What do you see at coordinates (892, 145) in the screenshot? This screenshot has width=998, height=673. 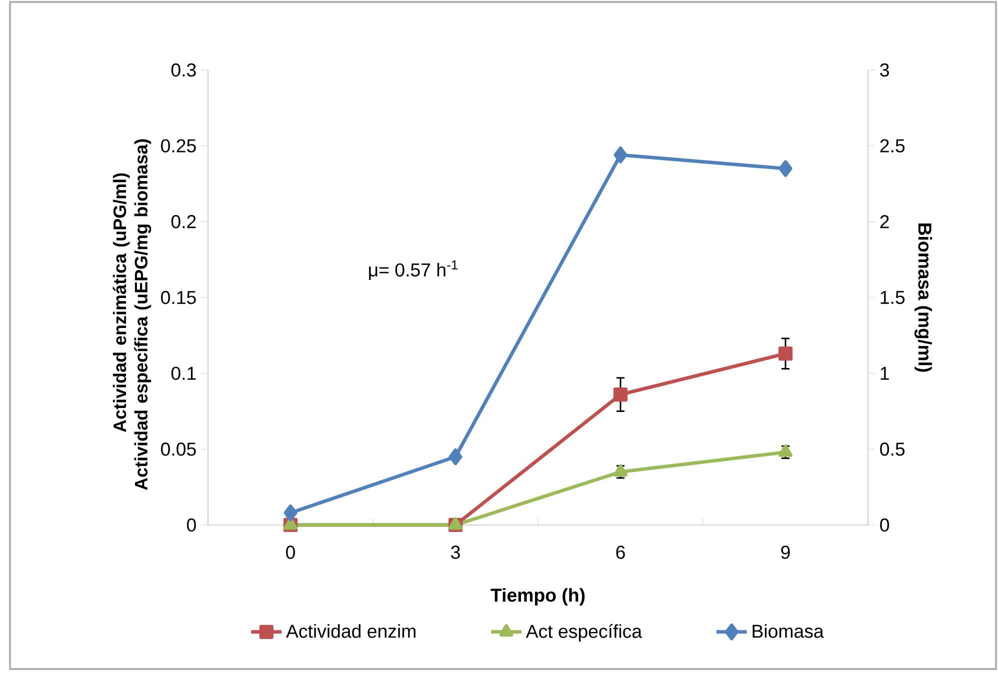 I see `y2-tick-label: 2.5` at bounding box center [892, 145].